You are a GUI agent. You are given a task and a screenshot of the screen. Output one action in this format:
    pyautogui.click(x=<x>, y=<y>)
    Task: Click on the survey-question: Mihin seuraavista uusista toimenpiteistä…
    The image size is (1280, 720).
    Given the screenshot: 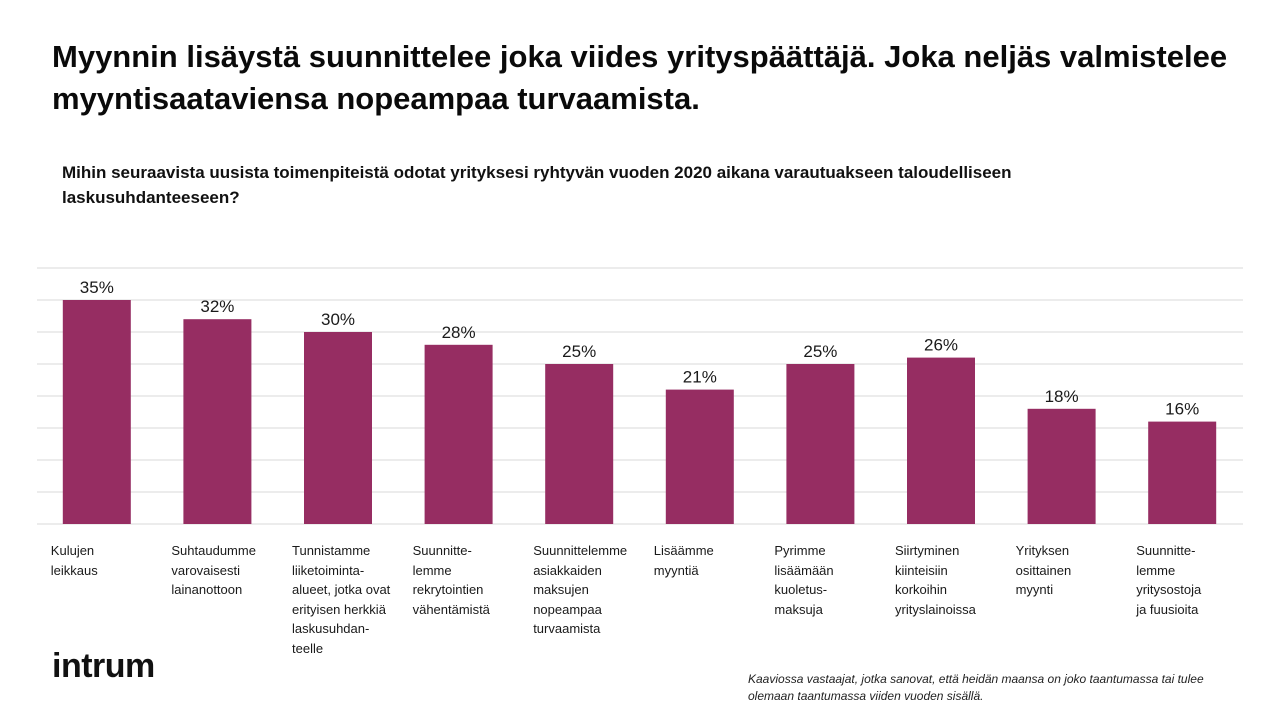 What is the action you would take?
    pyautogui.click(x=537, y=185)
    